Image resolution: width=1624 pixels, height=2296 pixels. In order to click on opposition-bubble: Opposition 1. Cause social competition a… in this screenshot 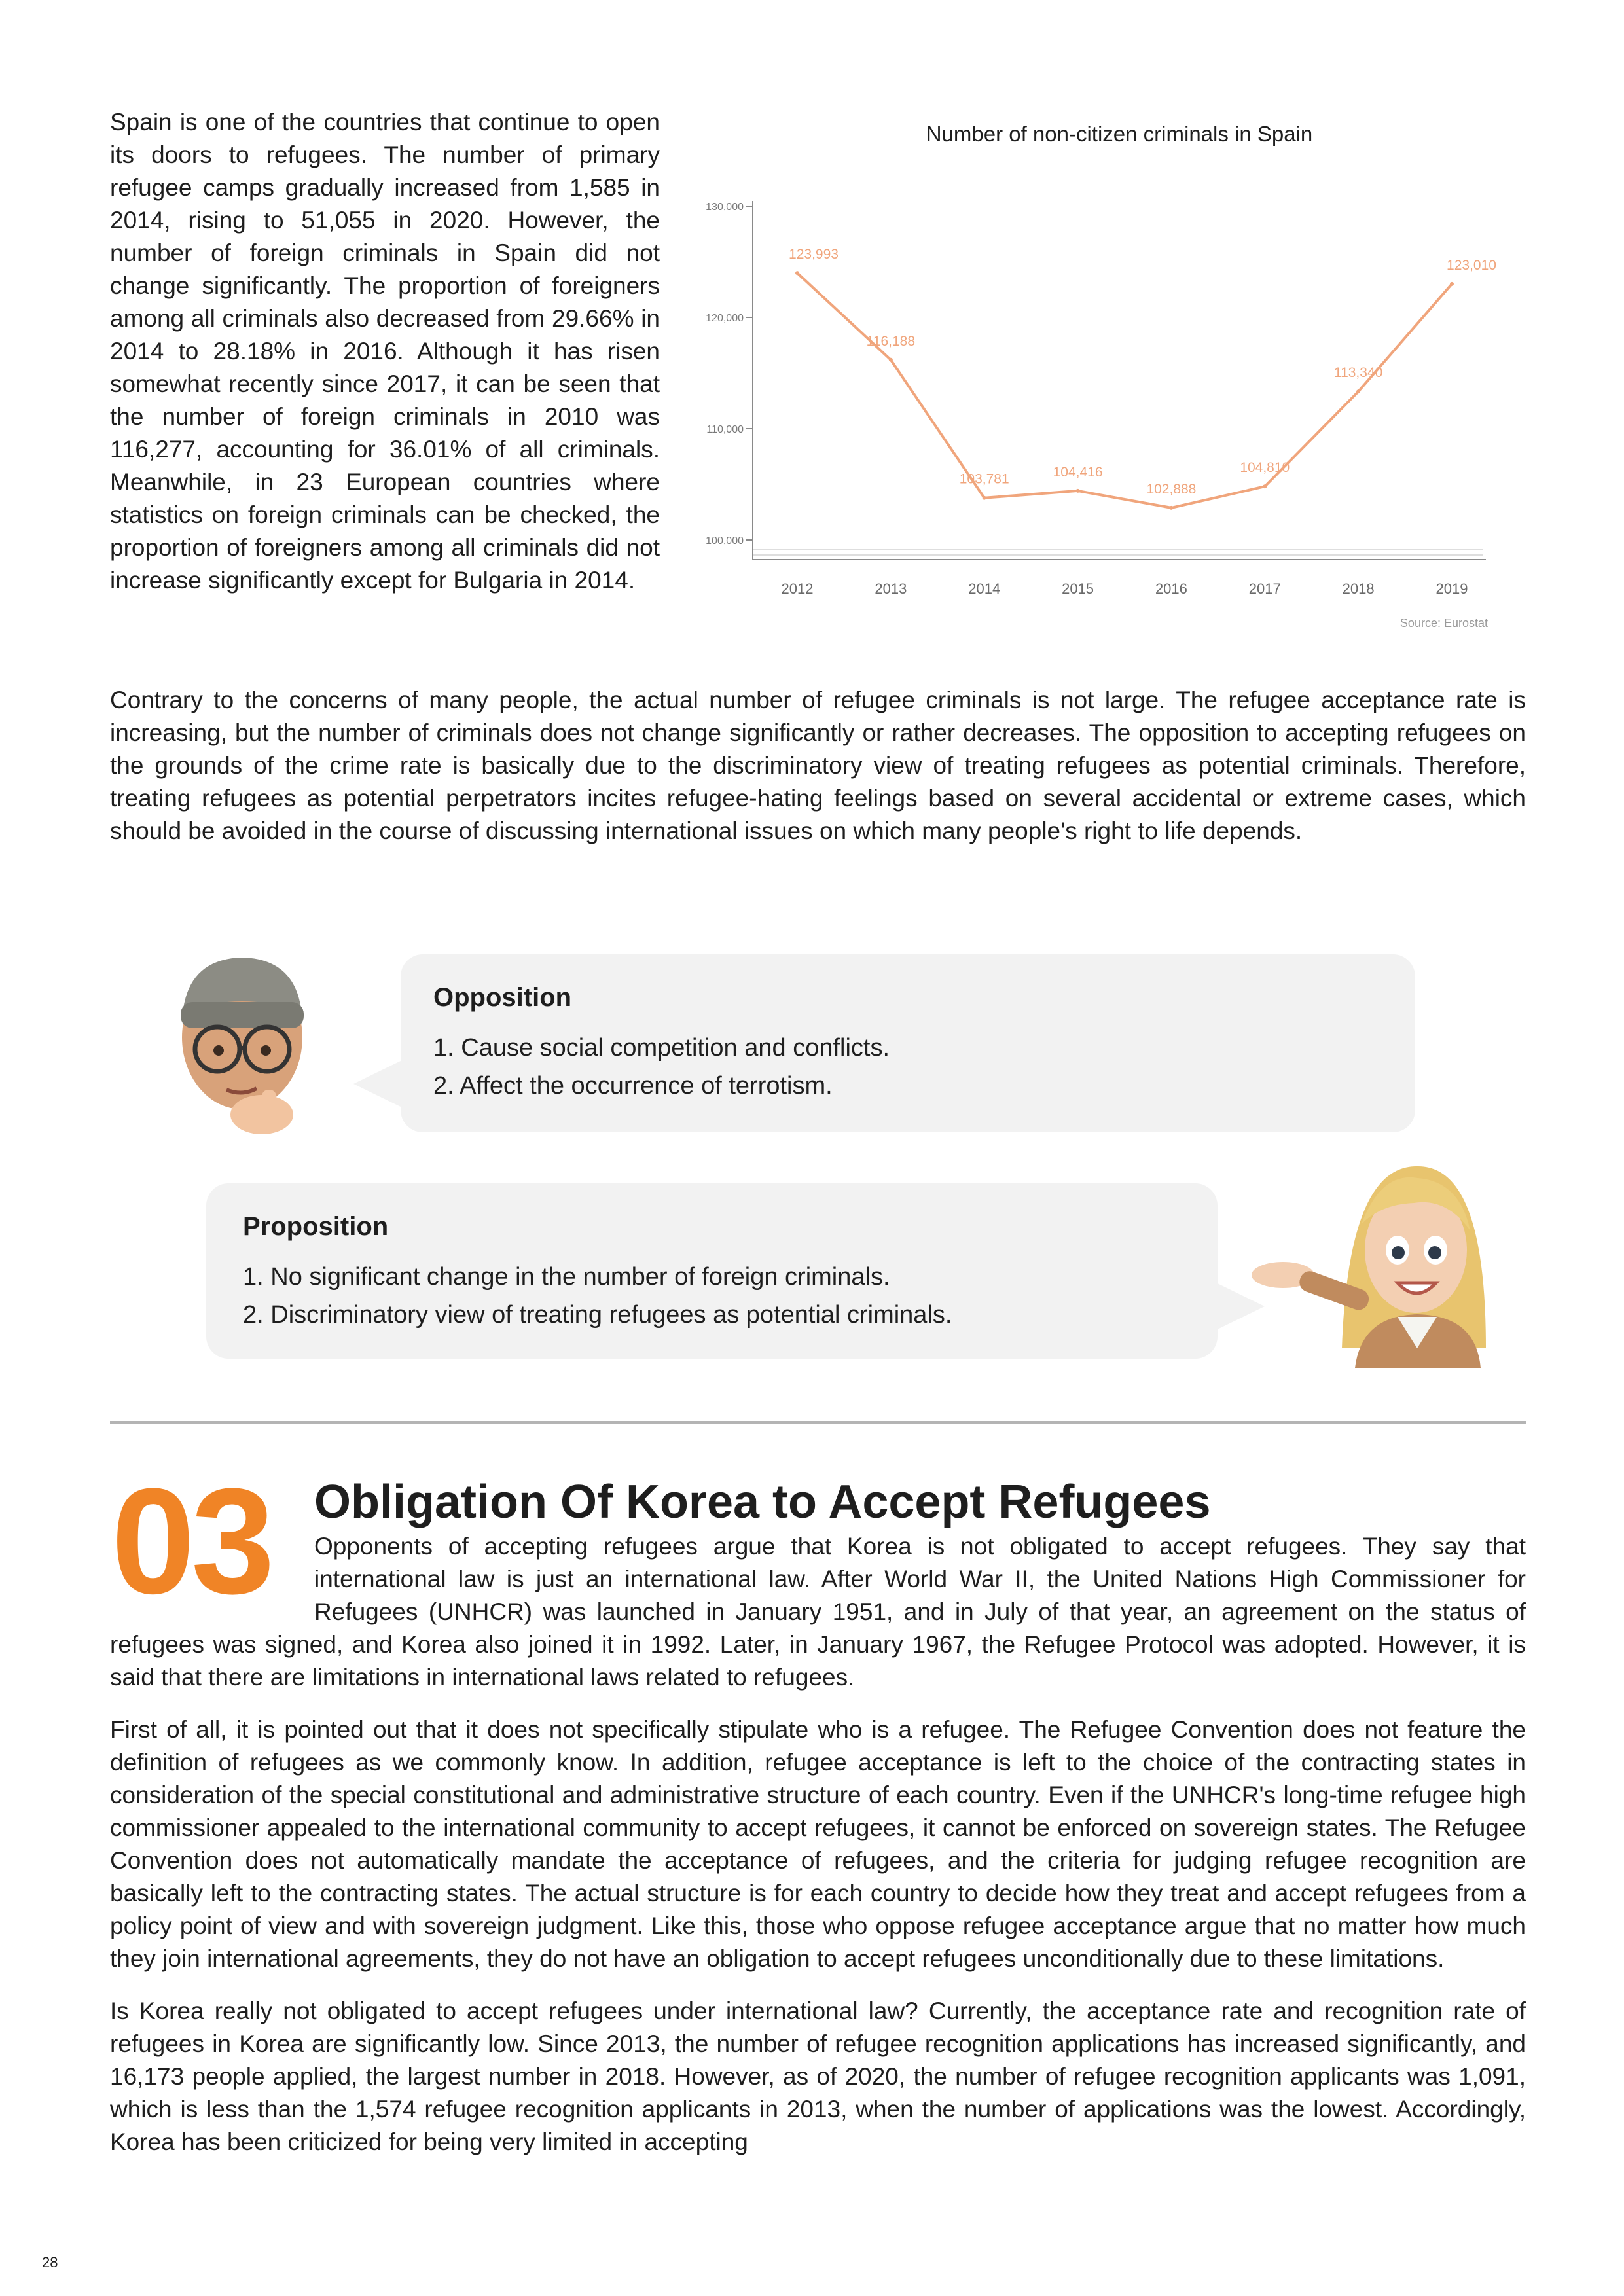, I will do `click(908, 1043)`.